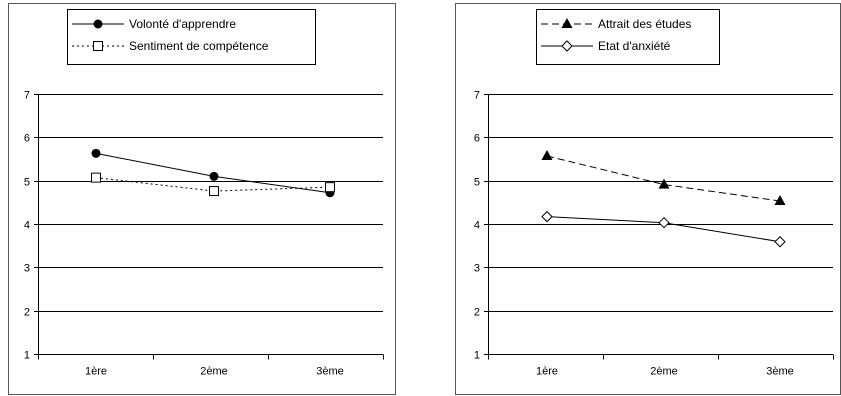 Image resolution: width=841 pixels, height=396 pixels. What do you see at coordinates (634, 46) in the screenshot?
I see `legend-label: Etat d'anxiété` at bounding box center [634, 46].